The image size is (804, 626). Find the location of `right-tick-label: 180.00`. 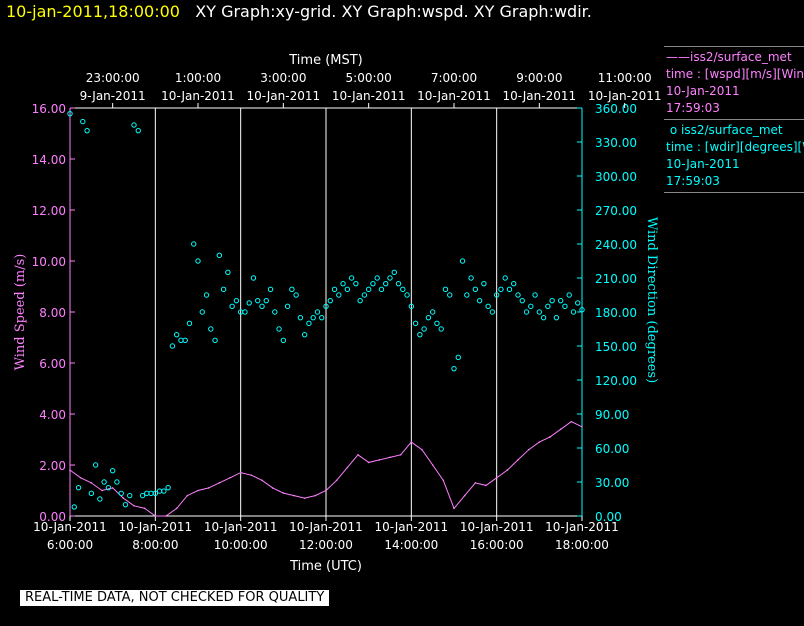

right-tick-label: 180.00 is located at coordinates (616, 313).